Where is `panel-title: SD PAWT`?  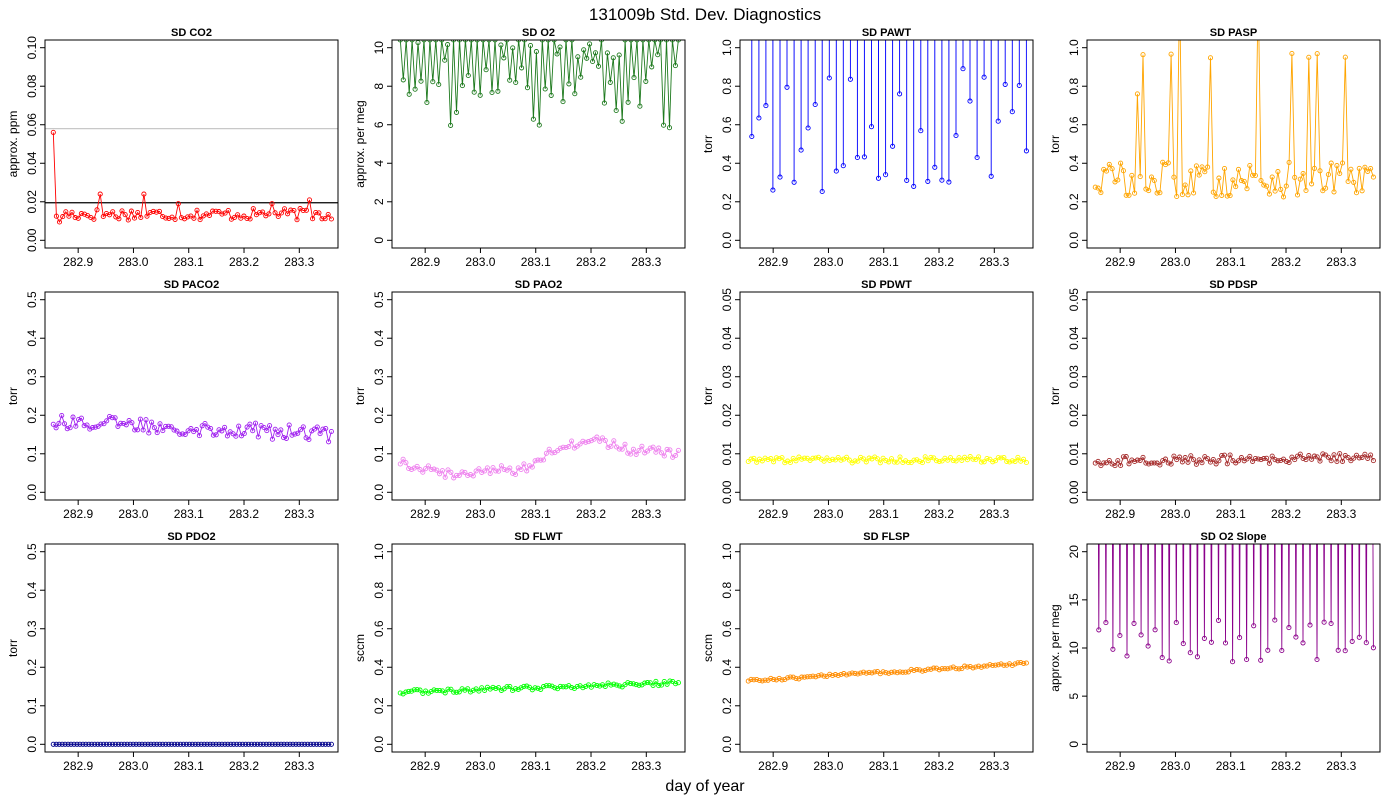
panel-title: SD PAWT is located at coordinates (887, 33).